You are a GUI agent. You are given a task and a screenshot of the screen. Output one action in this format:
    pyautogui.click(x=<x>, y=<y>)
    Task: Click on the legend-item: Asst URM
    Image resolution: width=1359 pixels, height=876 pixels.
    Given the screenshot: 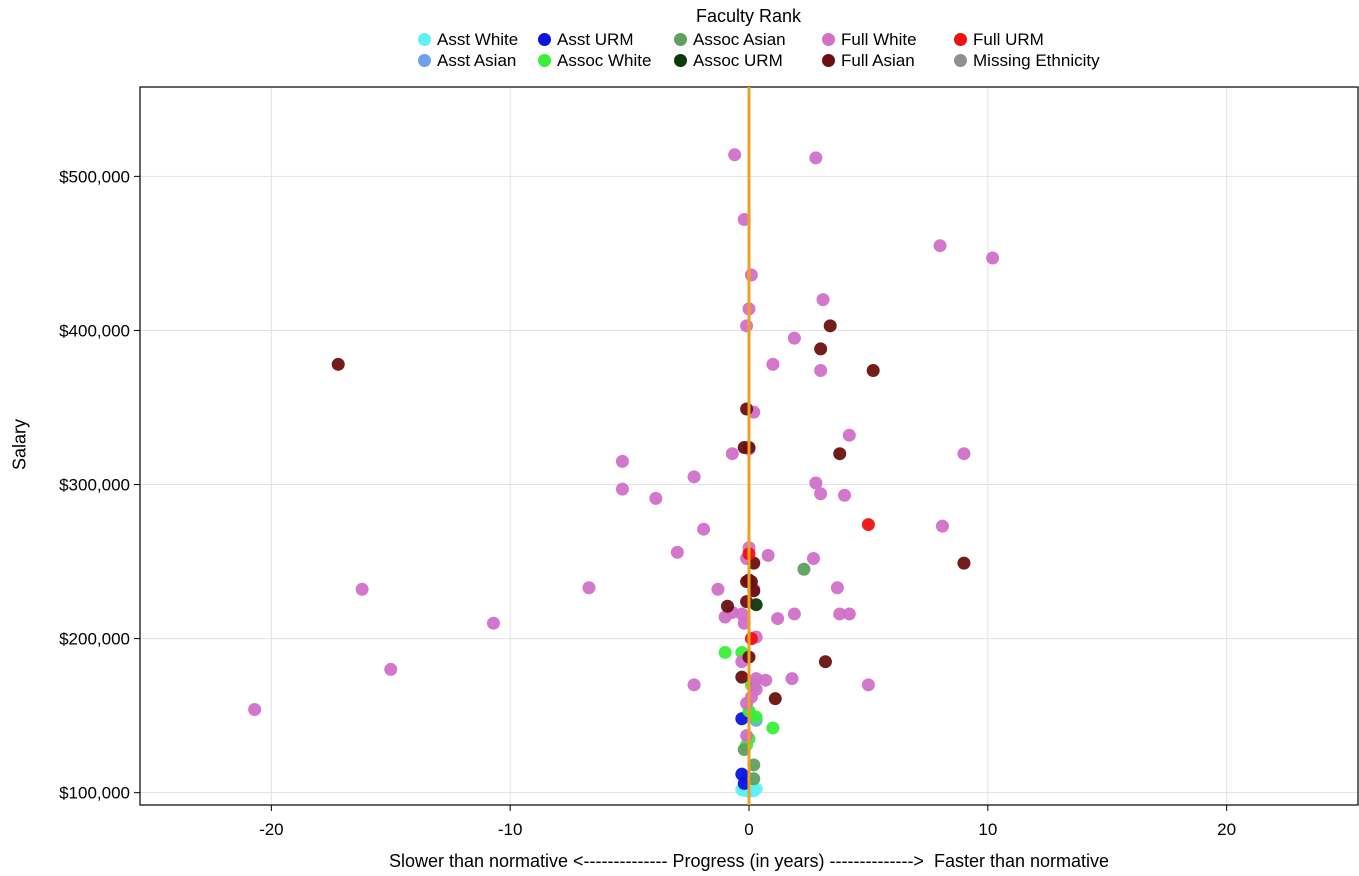 What is the action you would take?
    pyautogui.click(x=586, y=40)
    